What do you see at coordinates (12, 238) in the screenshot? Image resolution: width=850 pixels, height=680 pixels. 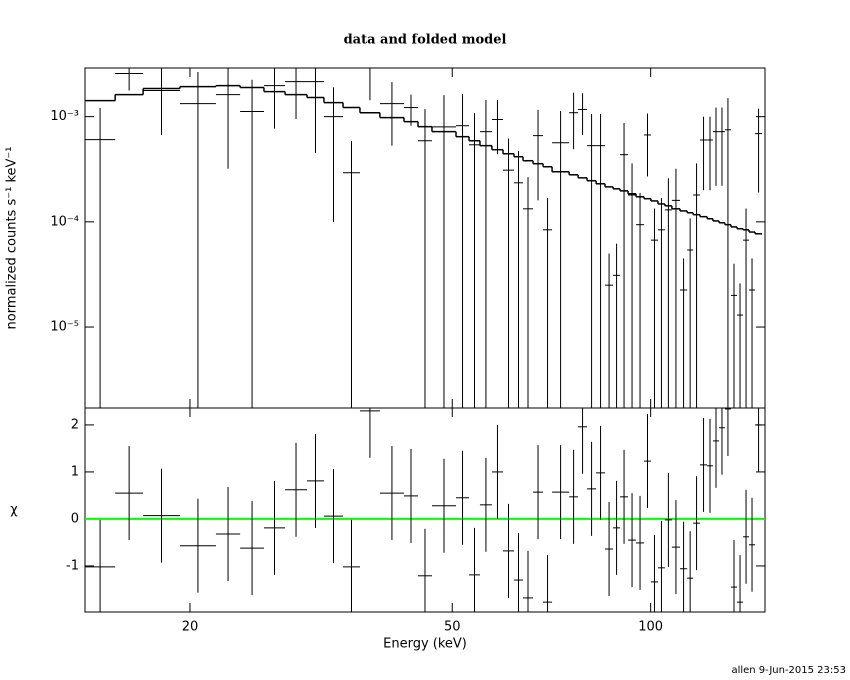 I see `y-axis-label: normalized counts s⁻¹ keV⁻¹` at bounding box center [12, 238].